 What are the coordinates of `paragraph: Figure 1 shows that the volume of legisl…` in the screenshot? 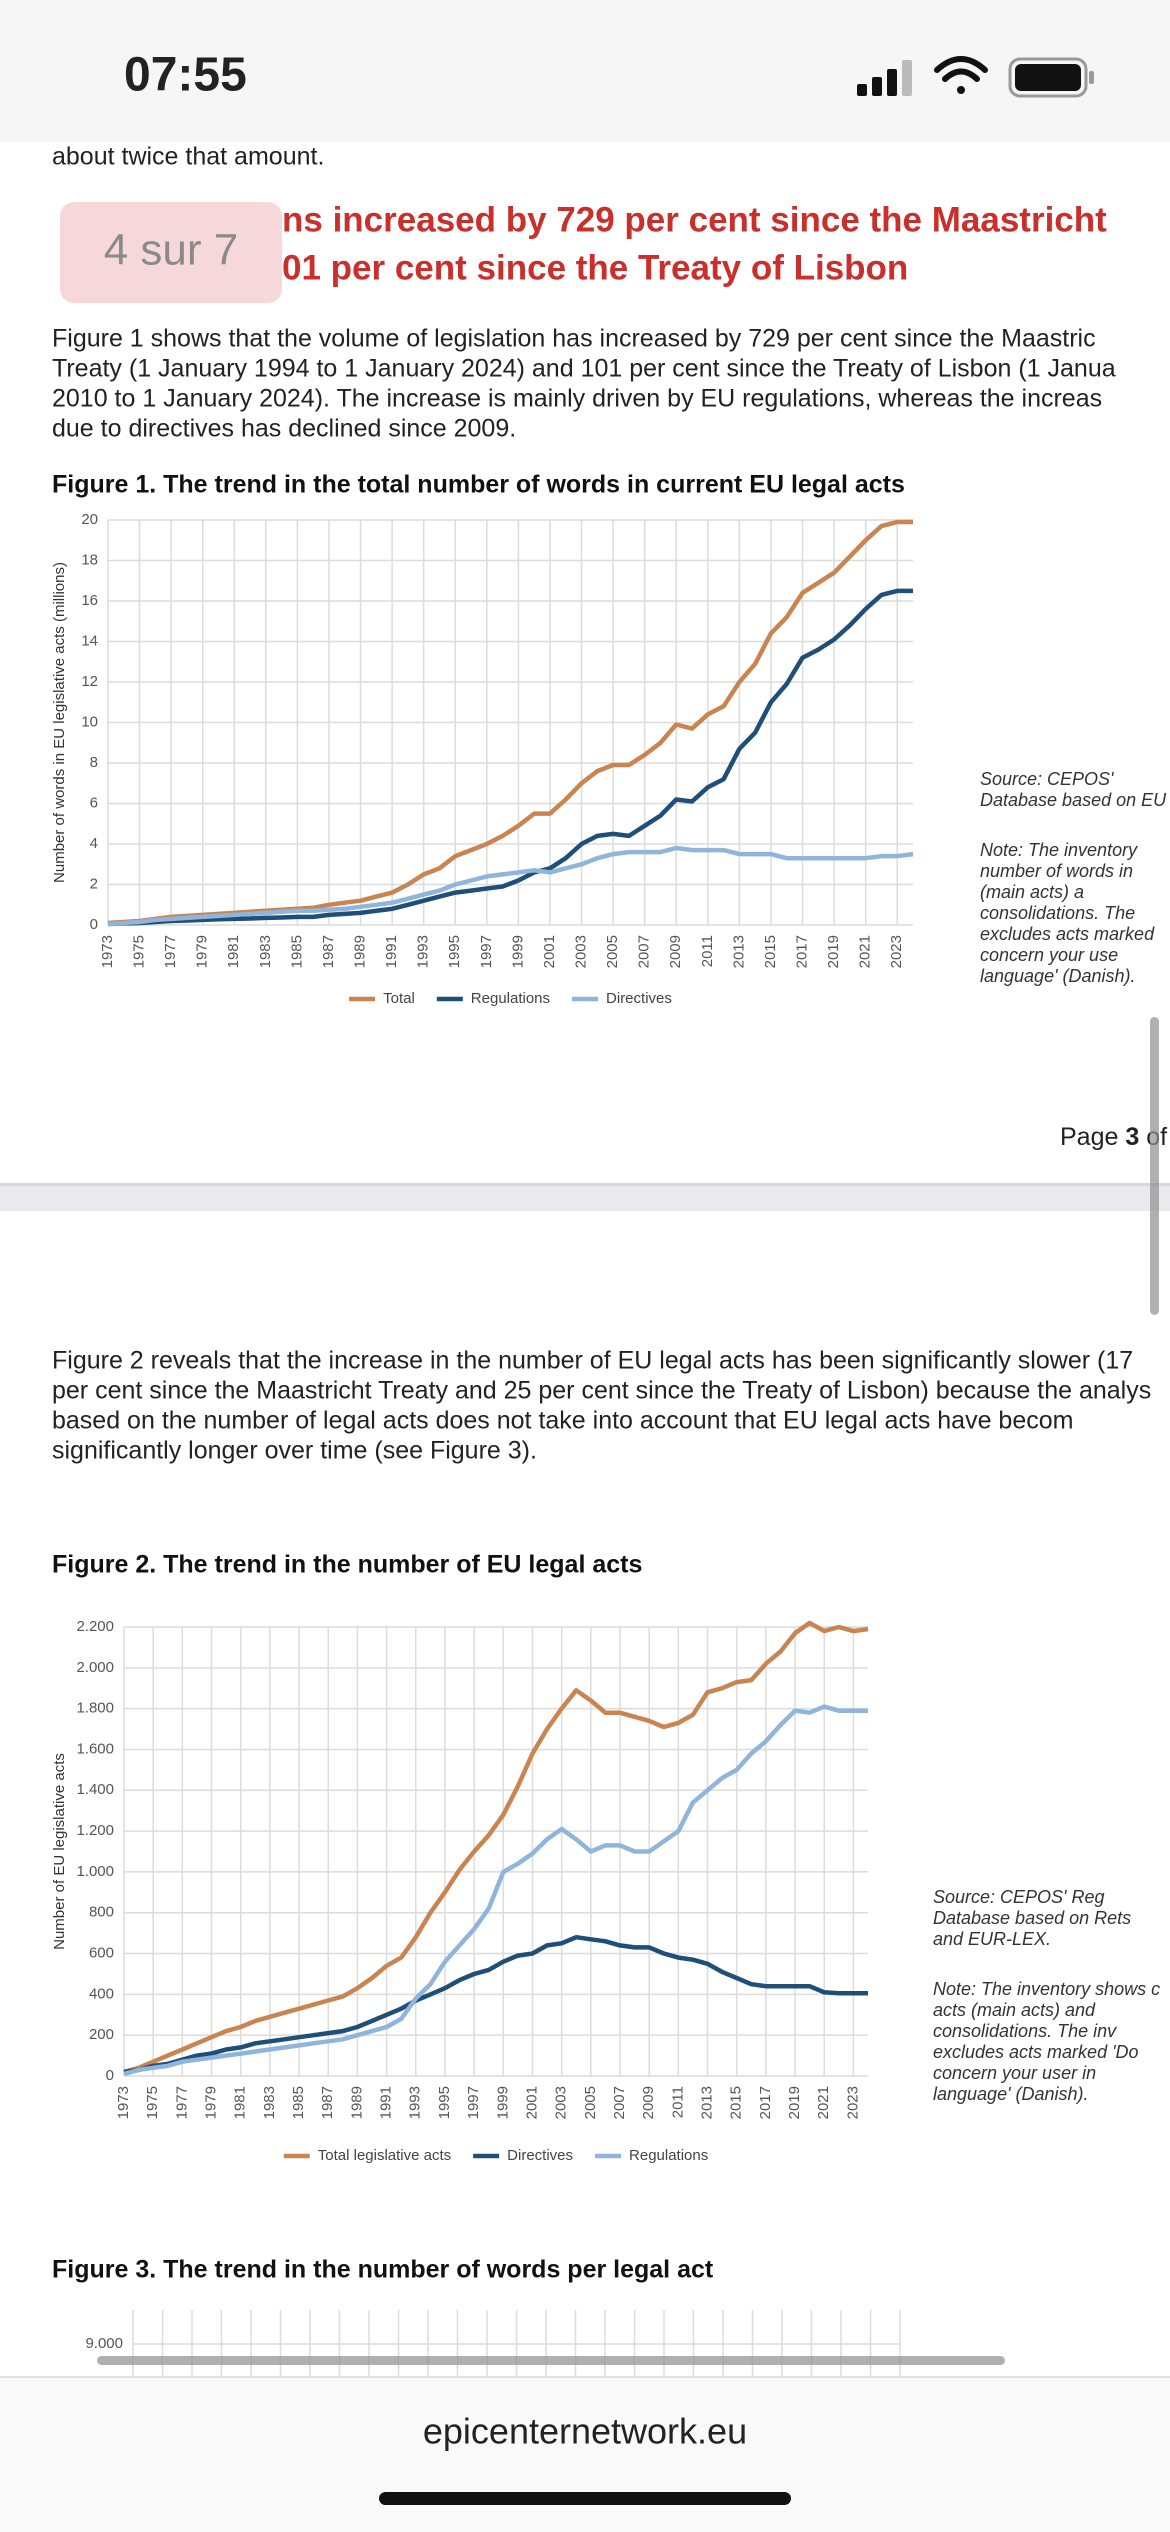 It's located at (584, 384).